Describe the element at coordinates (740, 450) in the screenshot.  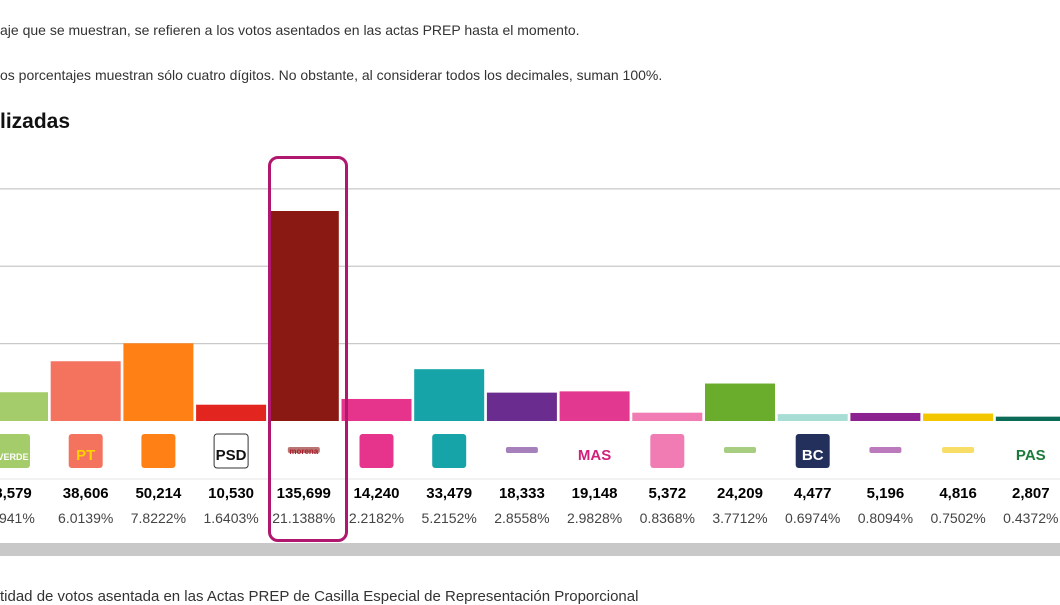
I see `party-logo-Partido verde claro-mark` at that location.